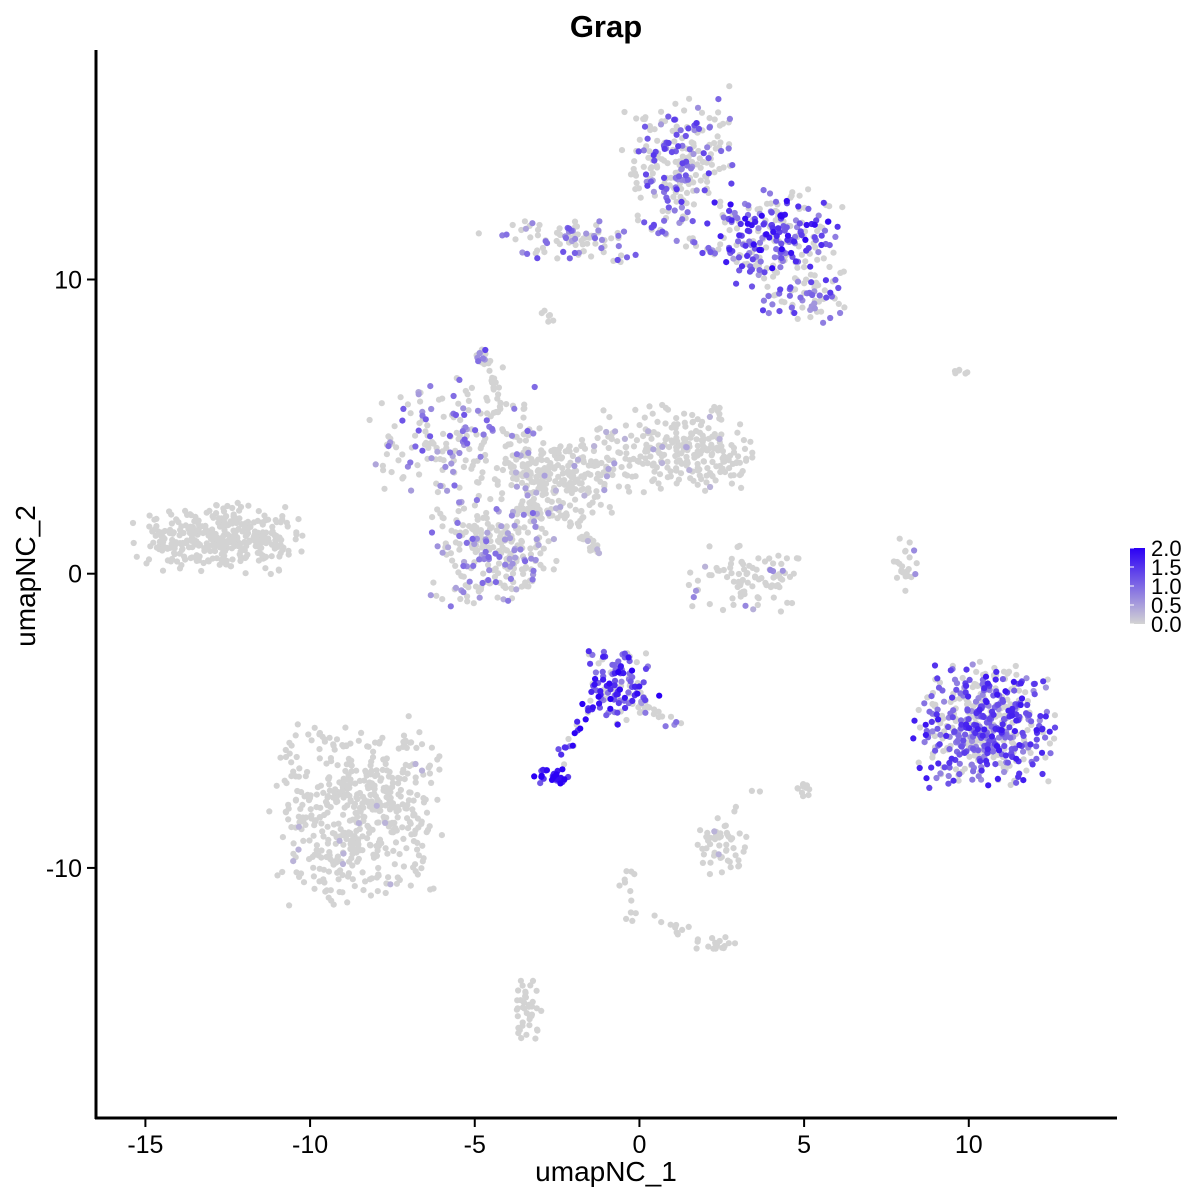 This screenshot has width=1200, height=1200. What do you see at coordinates (310, 1145) in the screenshot?
I see `x-tick-label: -10` at bounding box center [310, 1145].